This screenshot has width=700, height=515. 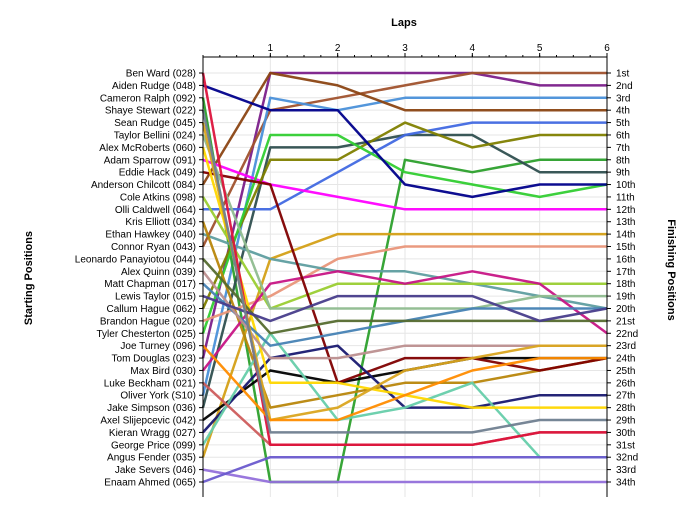 I want to click on finishing-position-label: 32nd, so click(x=627, y=458).